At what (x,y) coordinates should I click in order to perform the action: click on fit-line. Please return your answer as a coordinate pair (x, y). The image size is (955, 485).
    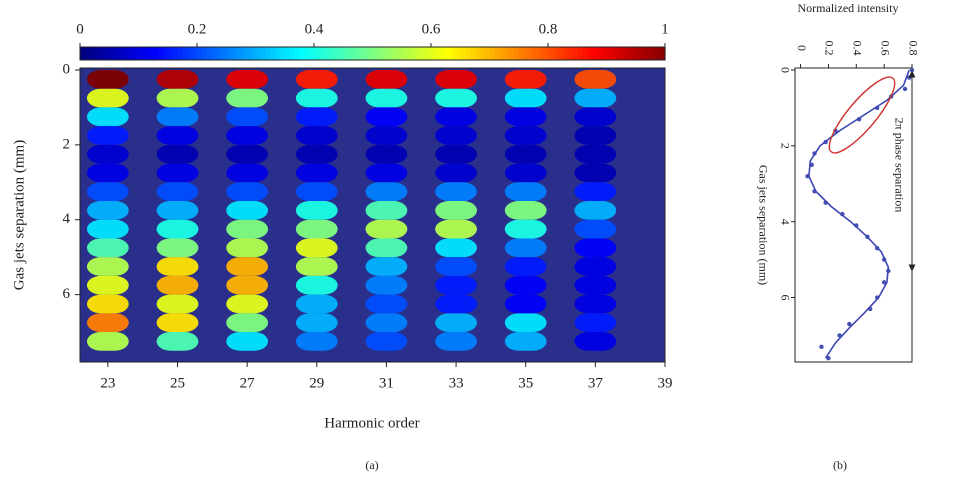
    Looking at the image, I should click on (859, 214).